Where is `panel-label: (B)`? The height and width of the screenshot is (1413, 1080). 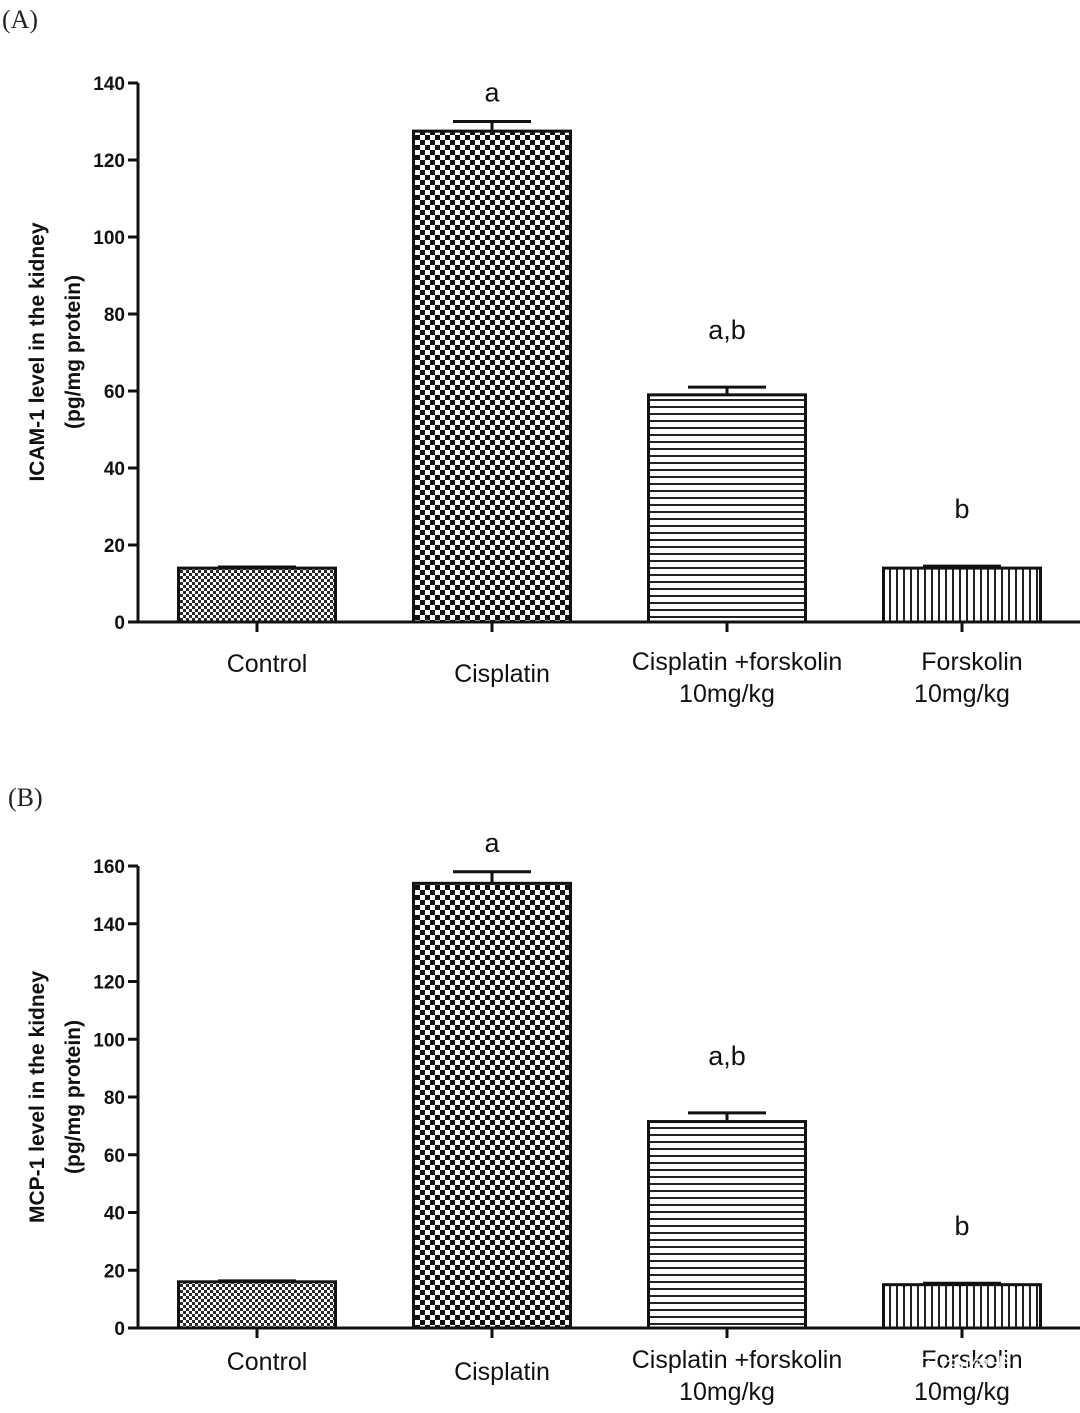 panel-label: (B) is located at coordinates (25, 797).